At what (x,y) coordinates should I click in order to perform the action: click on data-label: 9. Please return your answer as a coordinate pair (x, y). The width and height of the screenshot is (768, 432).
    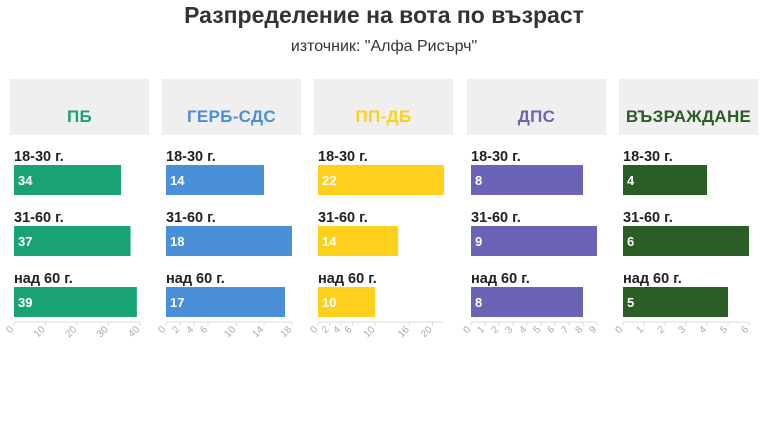
    Looking at the image, I should click on (478, 241).